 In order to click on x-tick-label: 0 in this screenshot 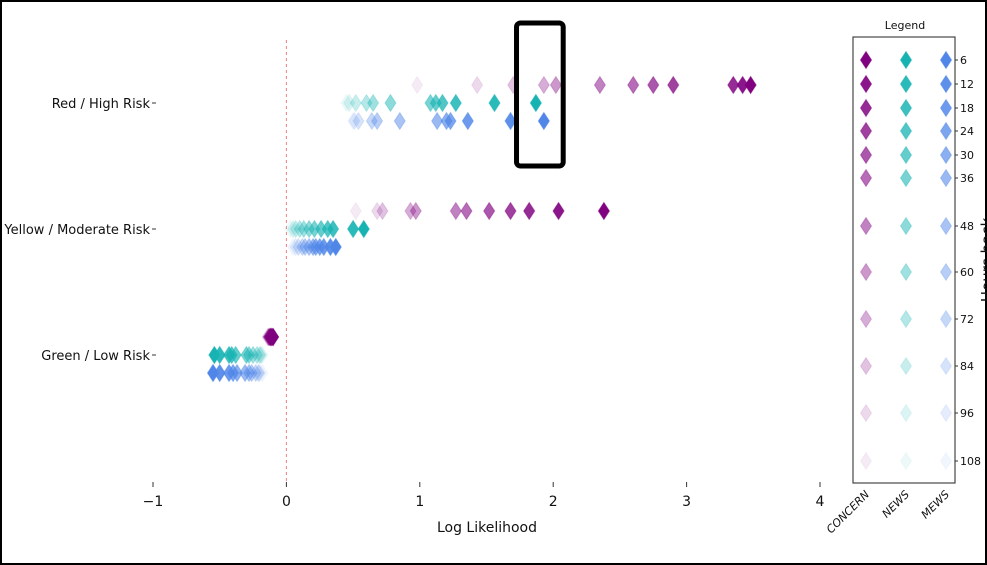, I will do `click(286, 502)`.